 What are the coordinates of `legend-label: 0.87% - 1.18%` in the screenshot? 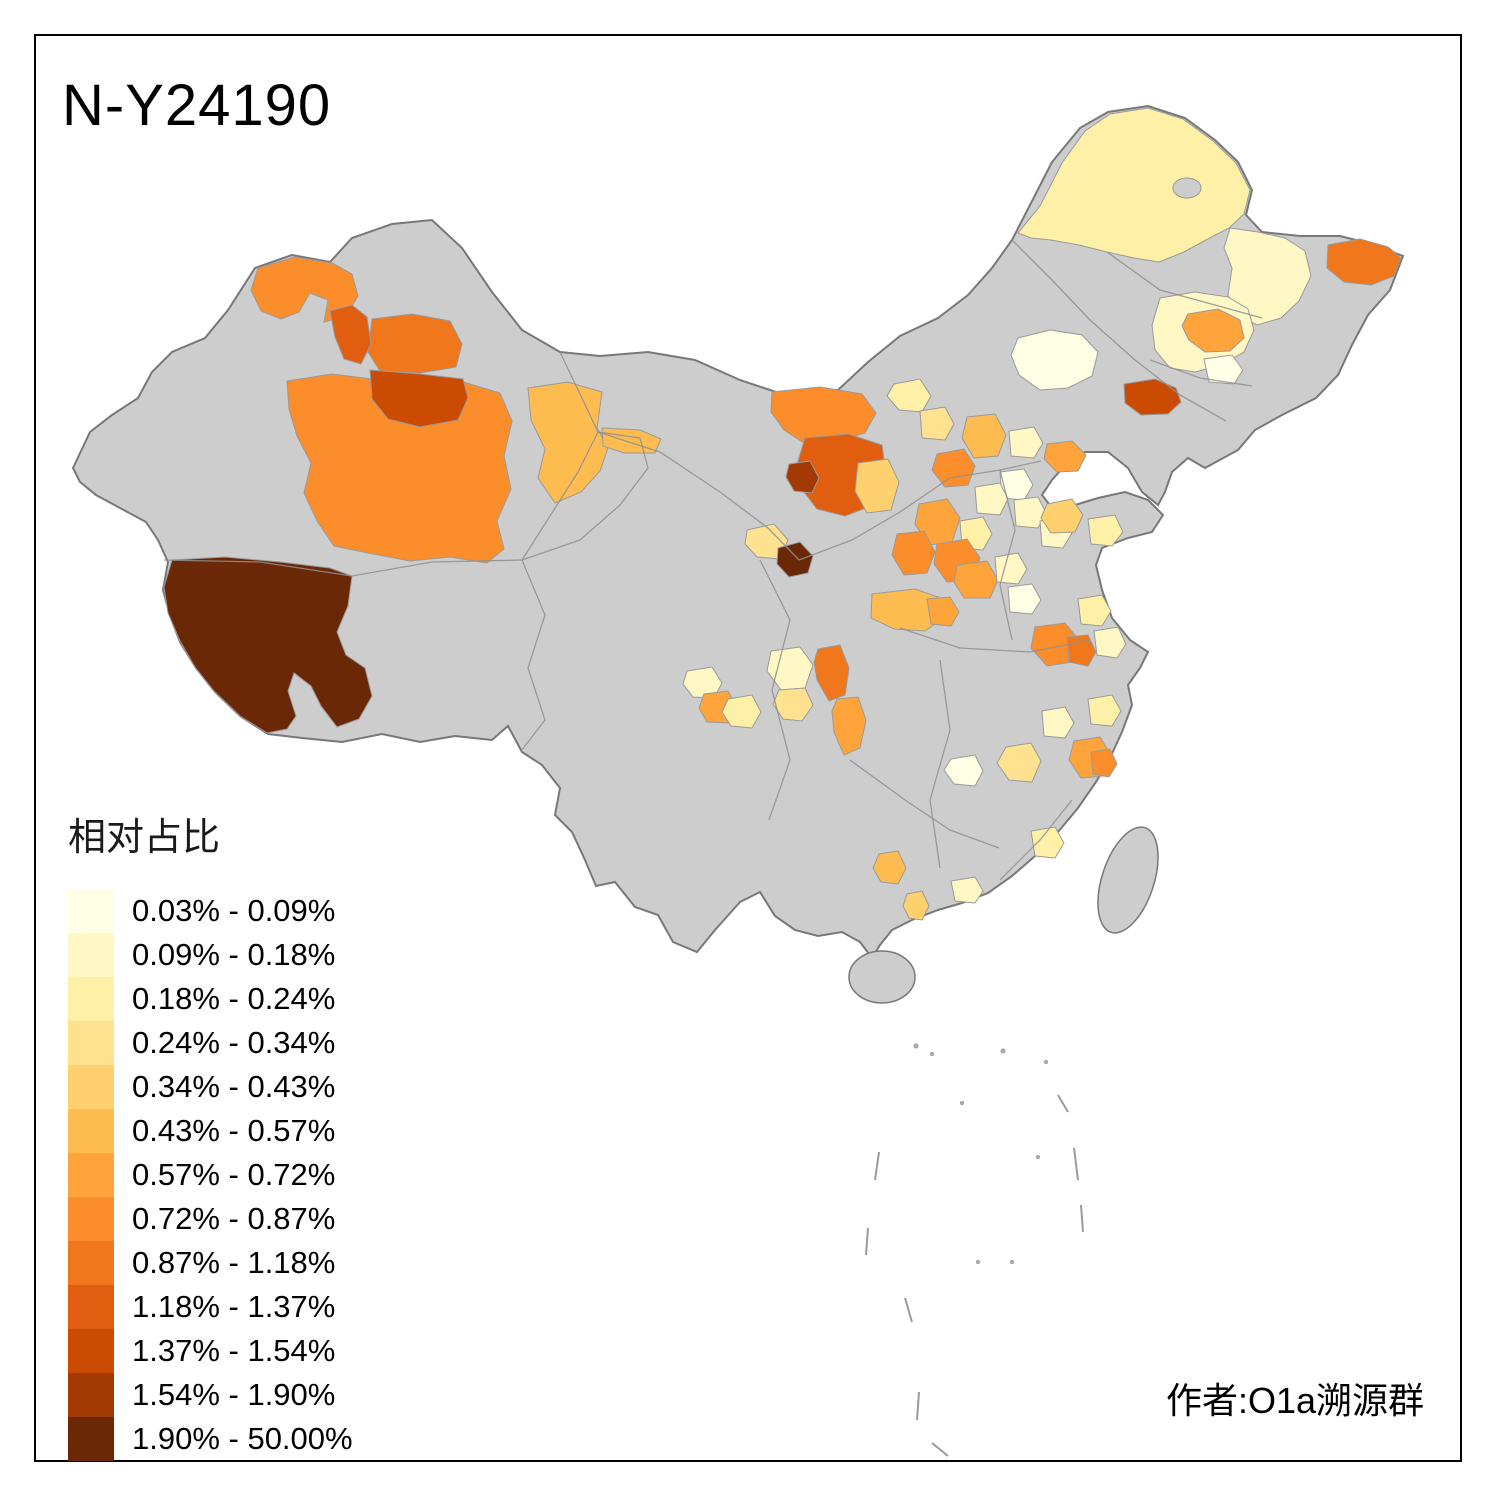 It's located at (234, 1262).